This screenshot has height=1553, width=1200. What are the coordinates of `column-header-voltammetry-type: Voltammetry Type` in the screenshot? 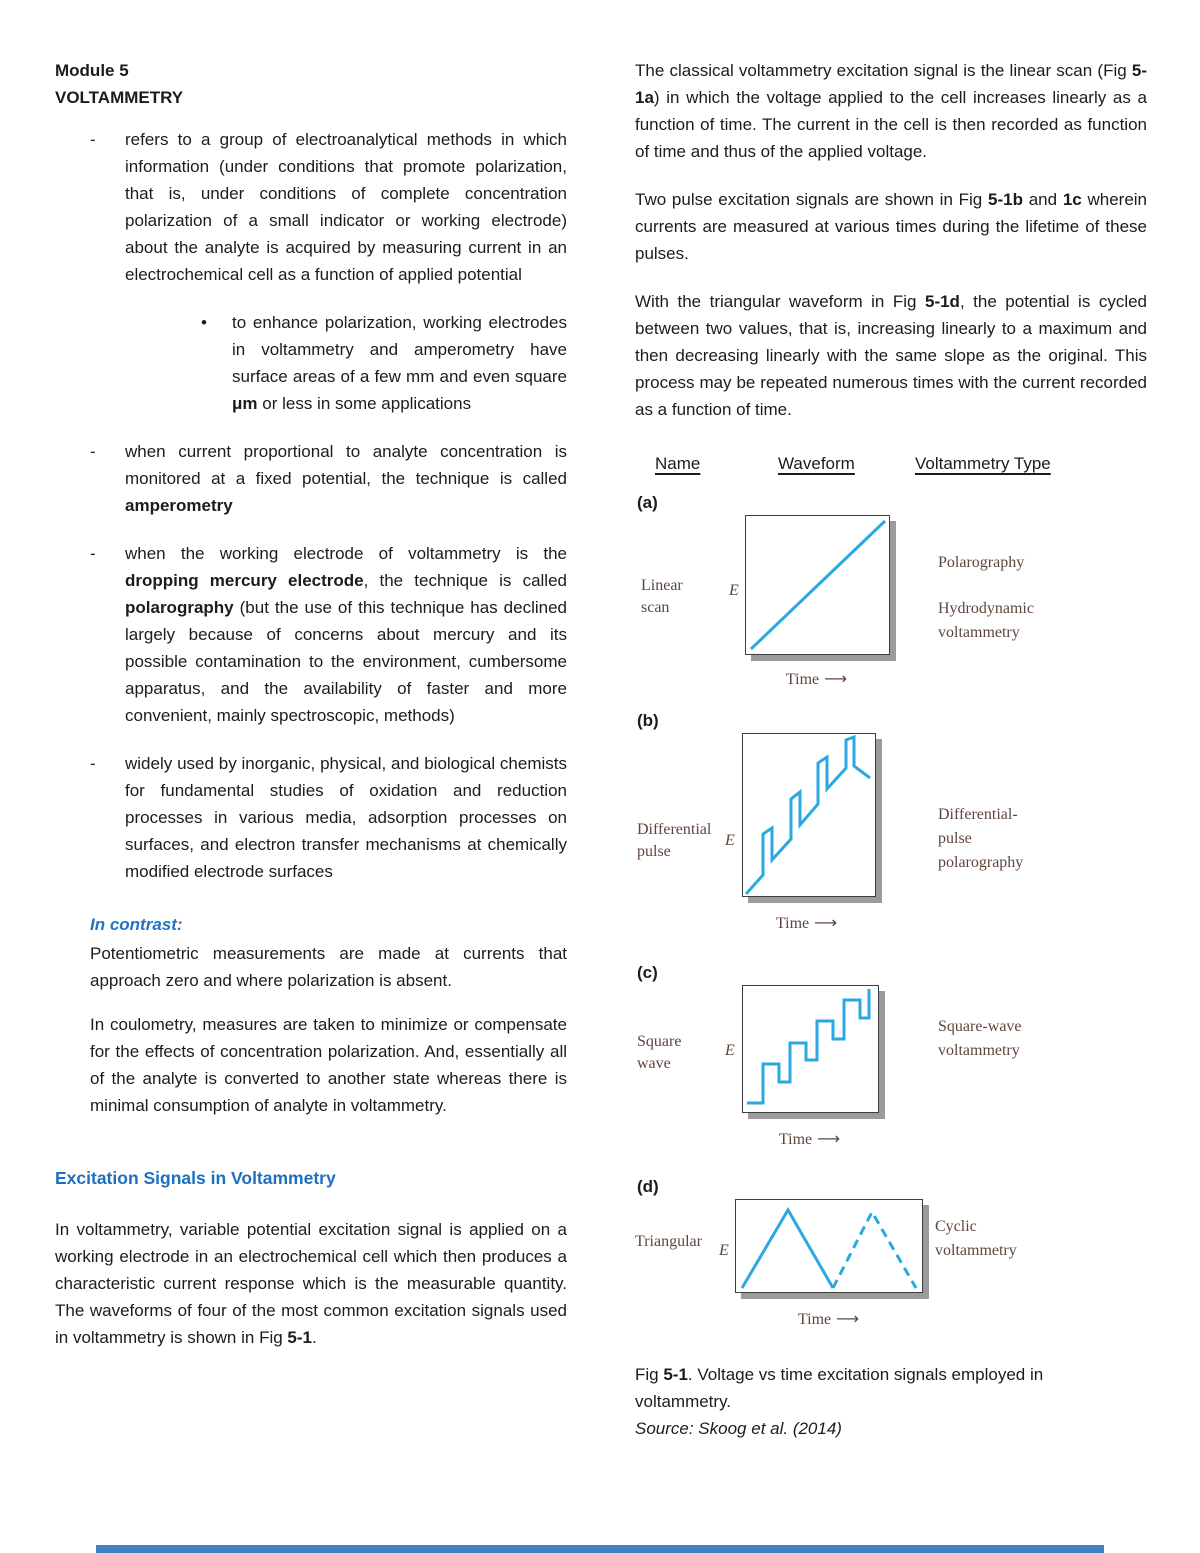 It's located at (983, 463).